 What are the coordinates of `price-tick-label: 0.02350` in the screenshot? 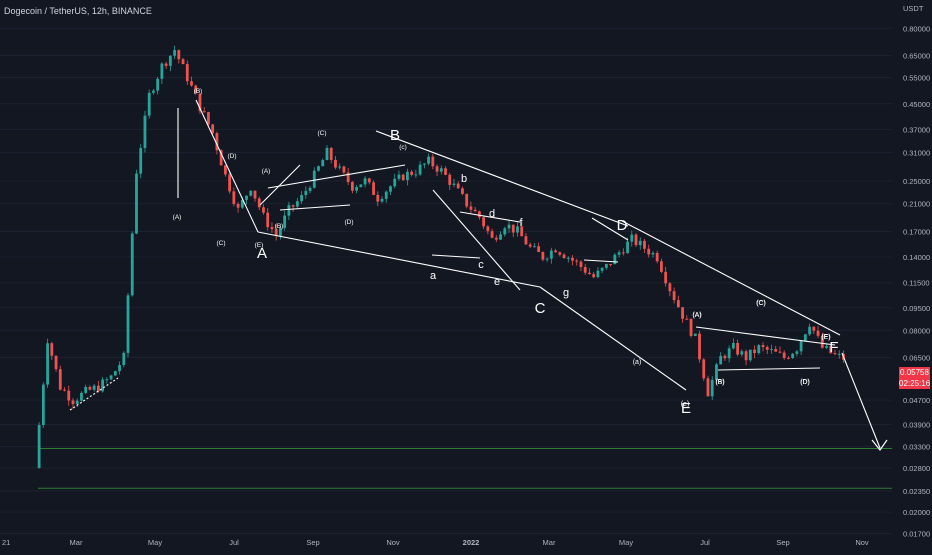 It's located at (916, 491).